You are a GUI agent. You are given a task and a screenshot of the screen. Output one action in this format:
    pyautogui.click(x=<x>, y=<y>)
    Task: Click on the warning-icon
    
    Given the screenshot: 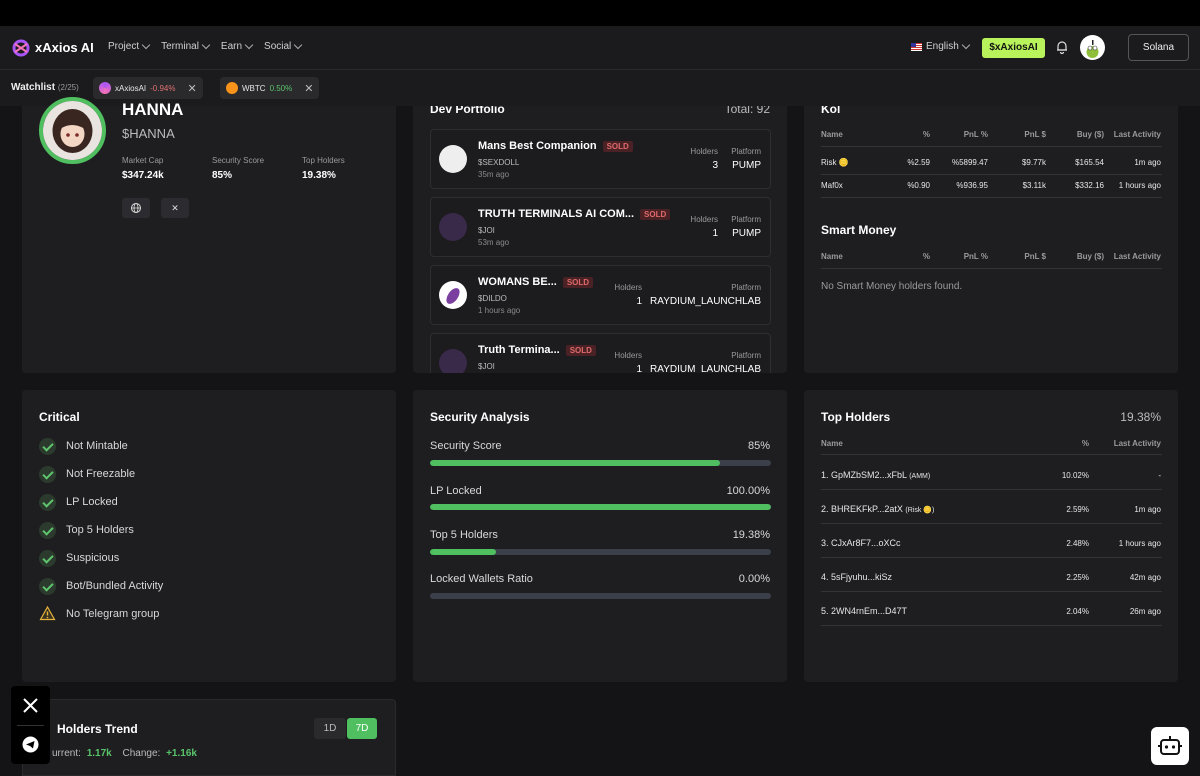 What is the action you would take?
    pyautogui.click(x=47, y=613)
    